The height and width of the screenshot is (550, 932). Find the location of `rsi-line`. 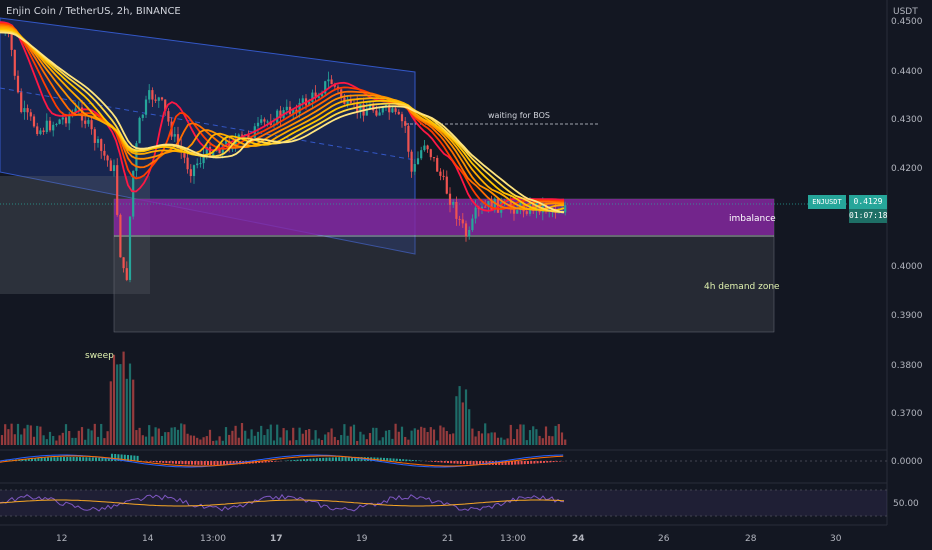

rsi-line is located at coordinates (282, 502).